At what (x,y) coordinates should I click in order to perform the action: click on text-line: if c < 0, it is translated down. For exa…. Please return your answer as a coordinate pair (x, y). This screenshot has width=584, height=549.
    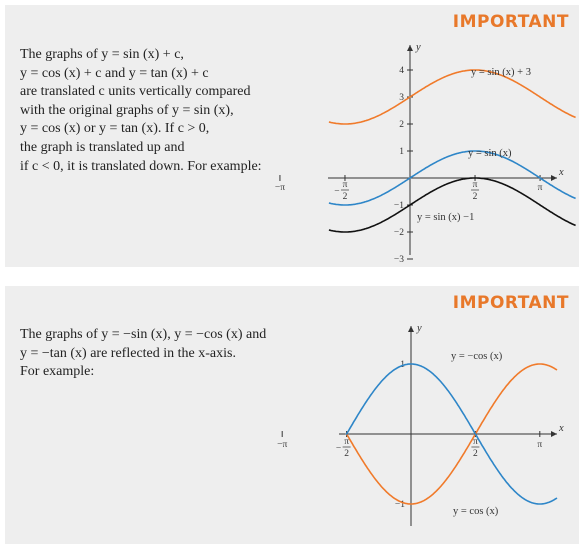
    Looking at the image, I should click on (141, 166).